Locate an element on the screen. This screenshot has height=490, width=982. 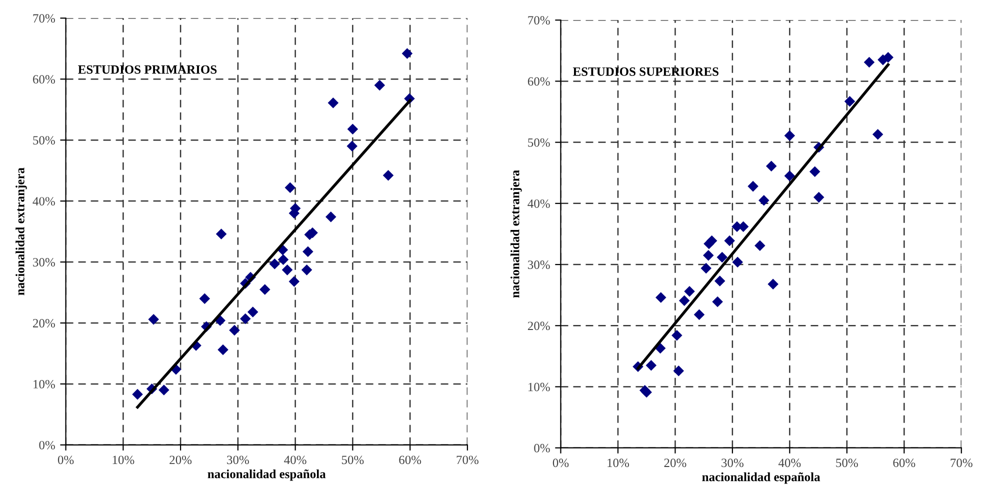
text: ESTUDIOS SUPERIORES is located at coordinates (645, 71).